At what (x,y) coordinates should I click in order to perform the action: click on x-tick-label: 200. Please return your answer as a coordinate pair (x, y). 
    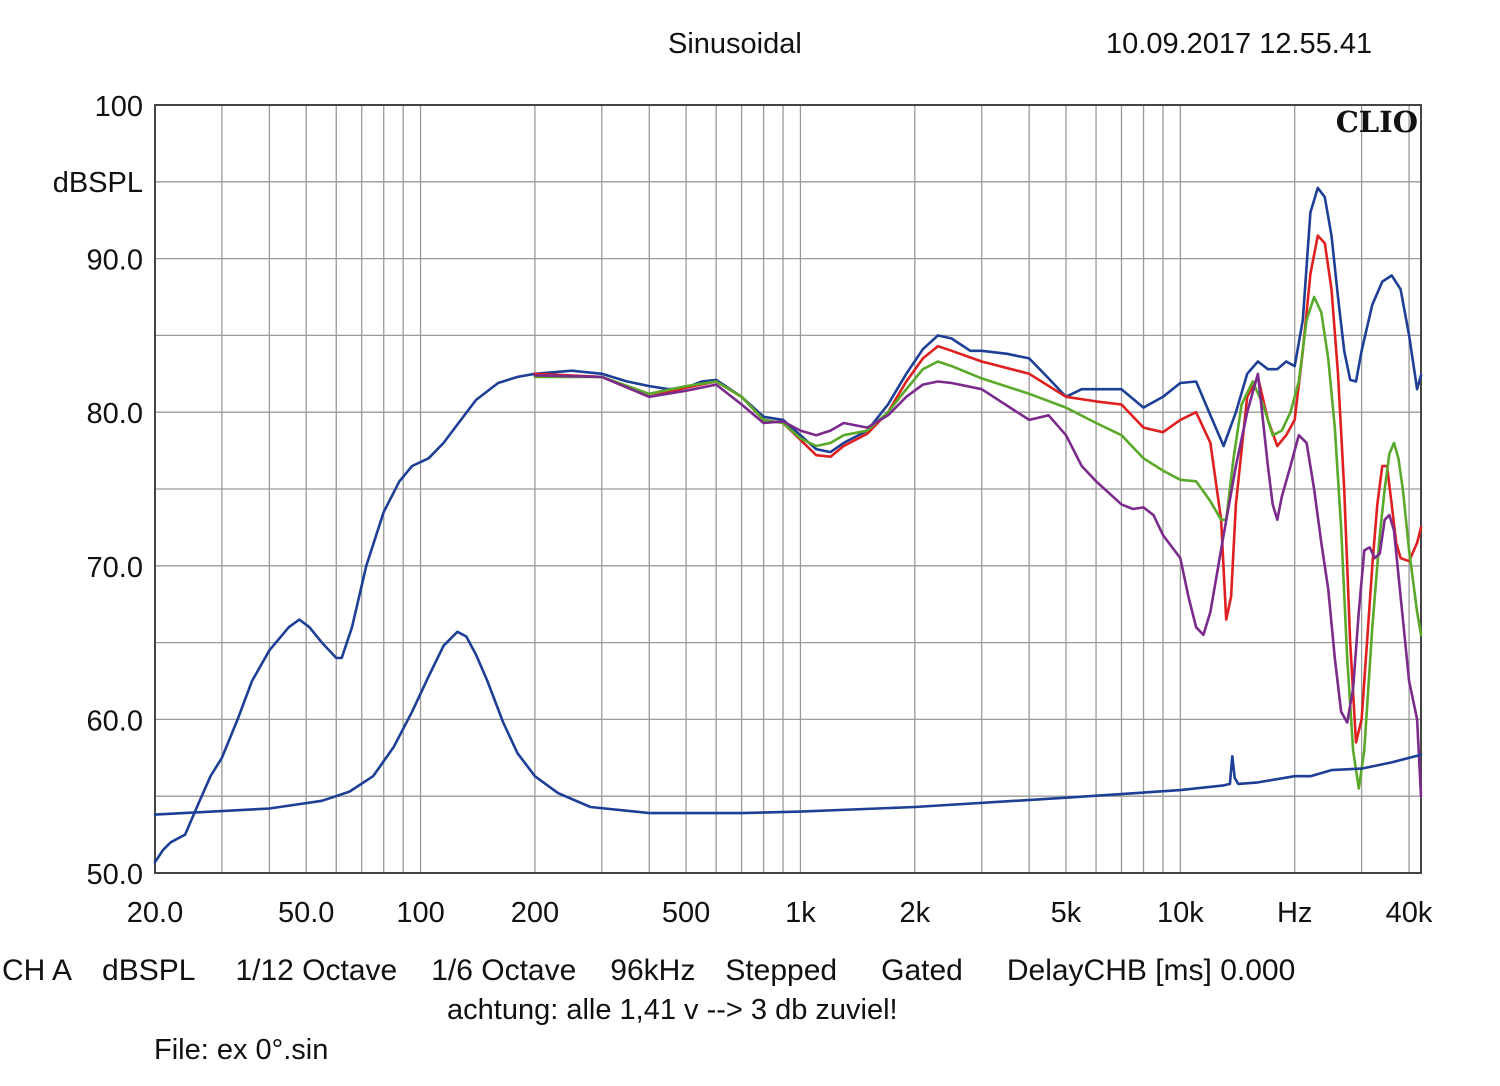
    Looking at the image, I should click on (535, 913).